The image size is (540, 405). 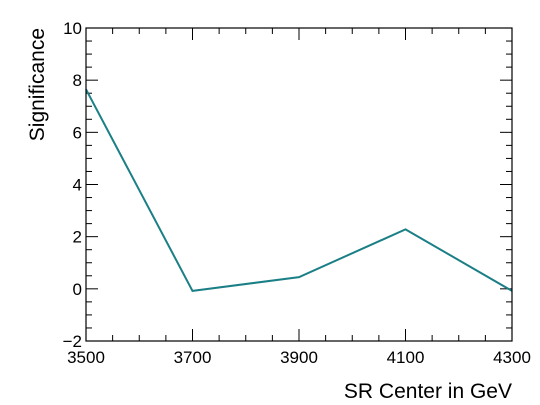 I want to click on x-tick-label: 4300, so click(x=512, y=357).